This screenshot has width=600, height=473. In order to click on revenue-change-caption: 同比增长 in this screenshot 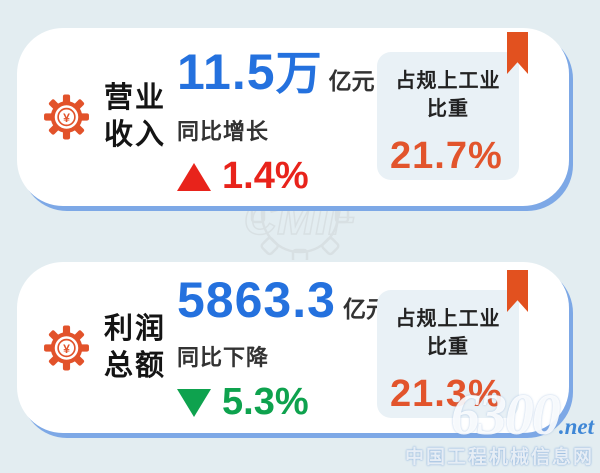, I will do `click(223, 131)`.